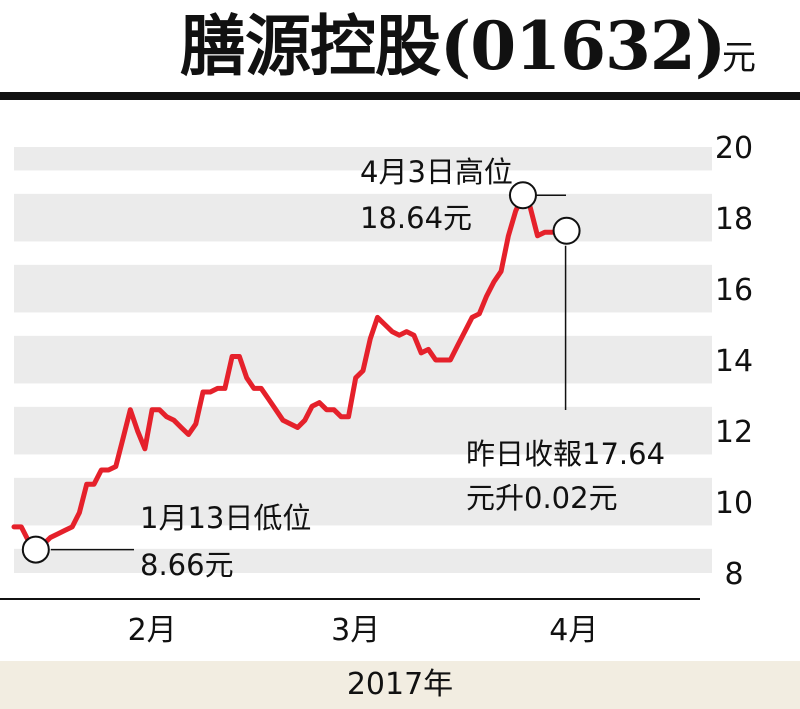  I want to click on close-annotation-line1: 昨日收報17.64, so click(565, 454).